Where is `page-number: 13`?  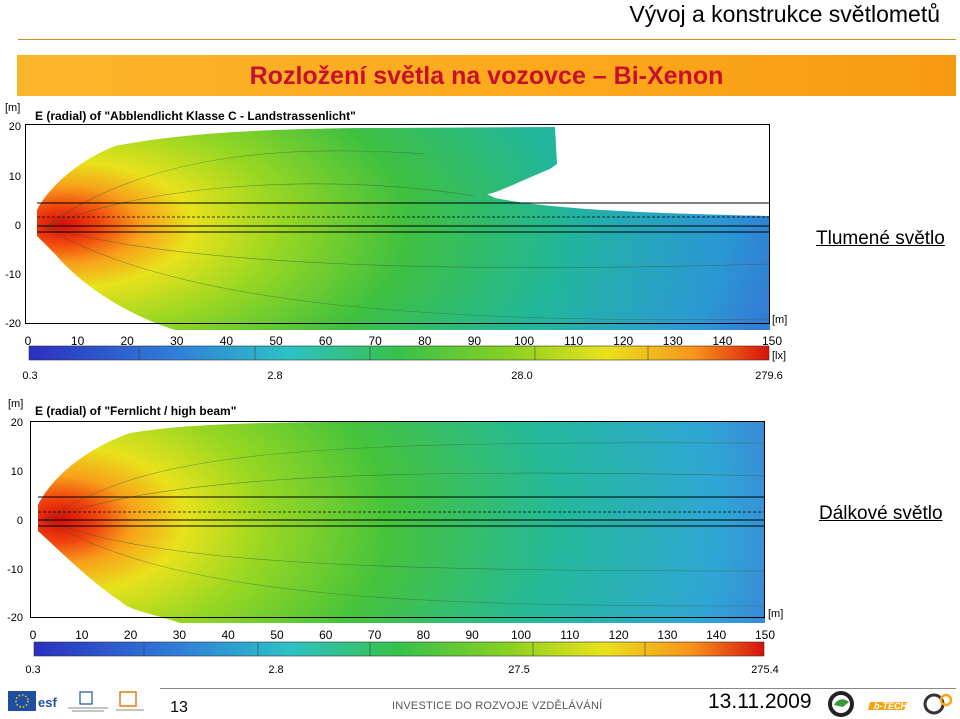
page-number: 13 is located at coordinates (179, 707).